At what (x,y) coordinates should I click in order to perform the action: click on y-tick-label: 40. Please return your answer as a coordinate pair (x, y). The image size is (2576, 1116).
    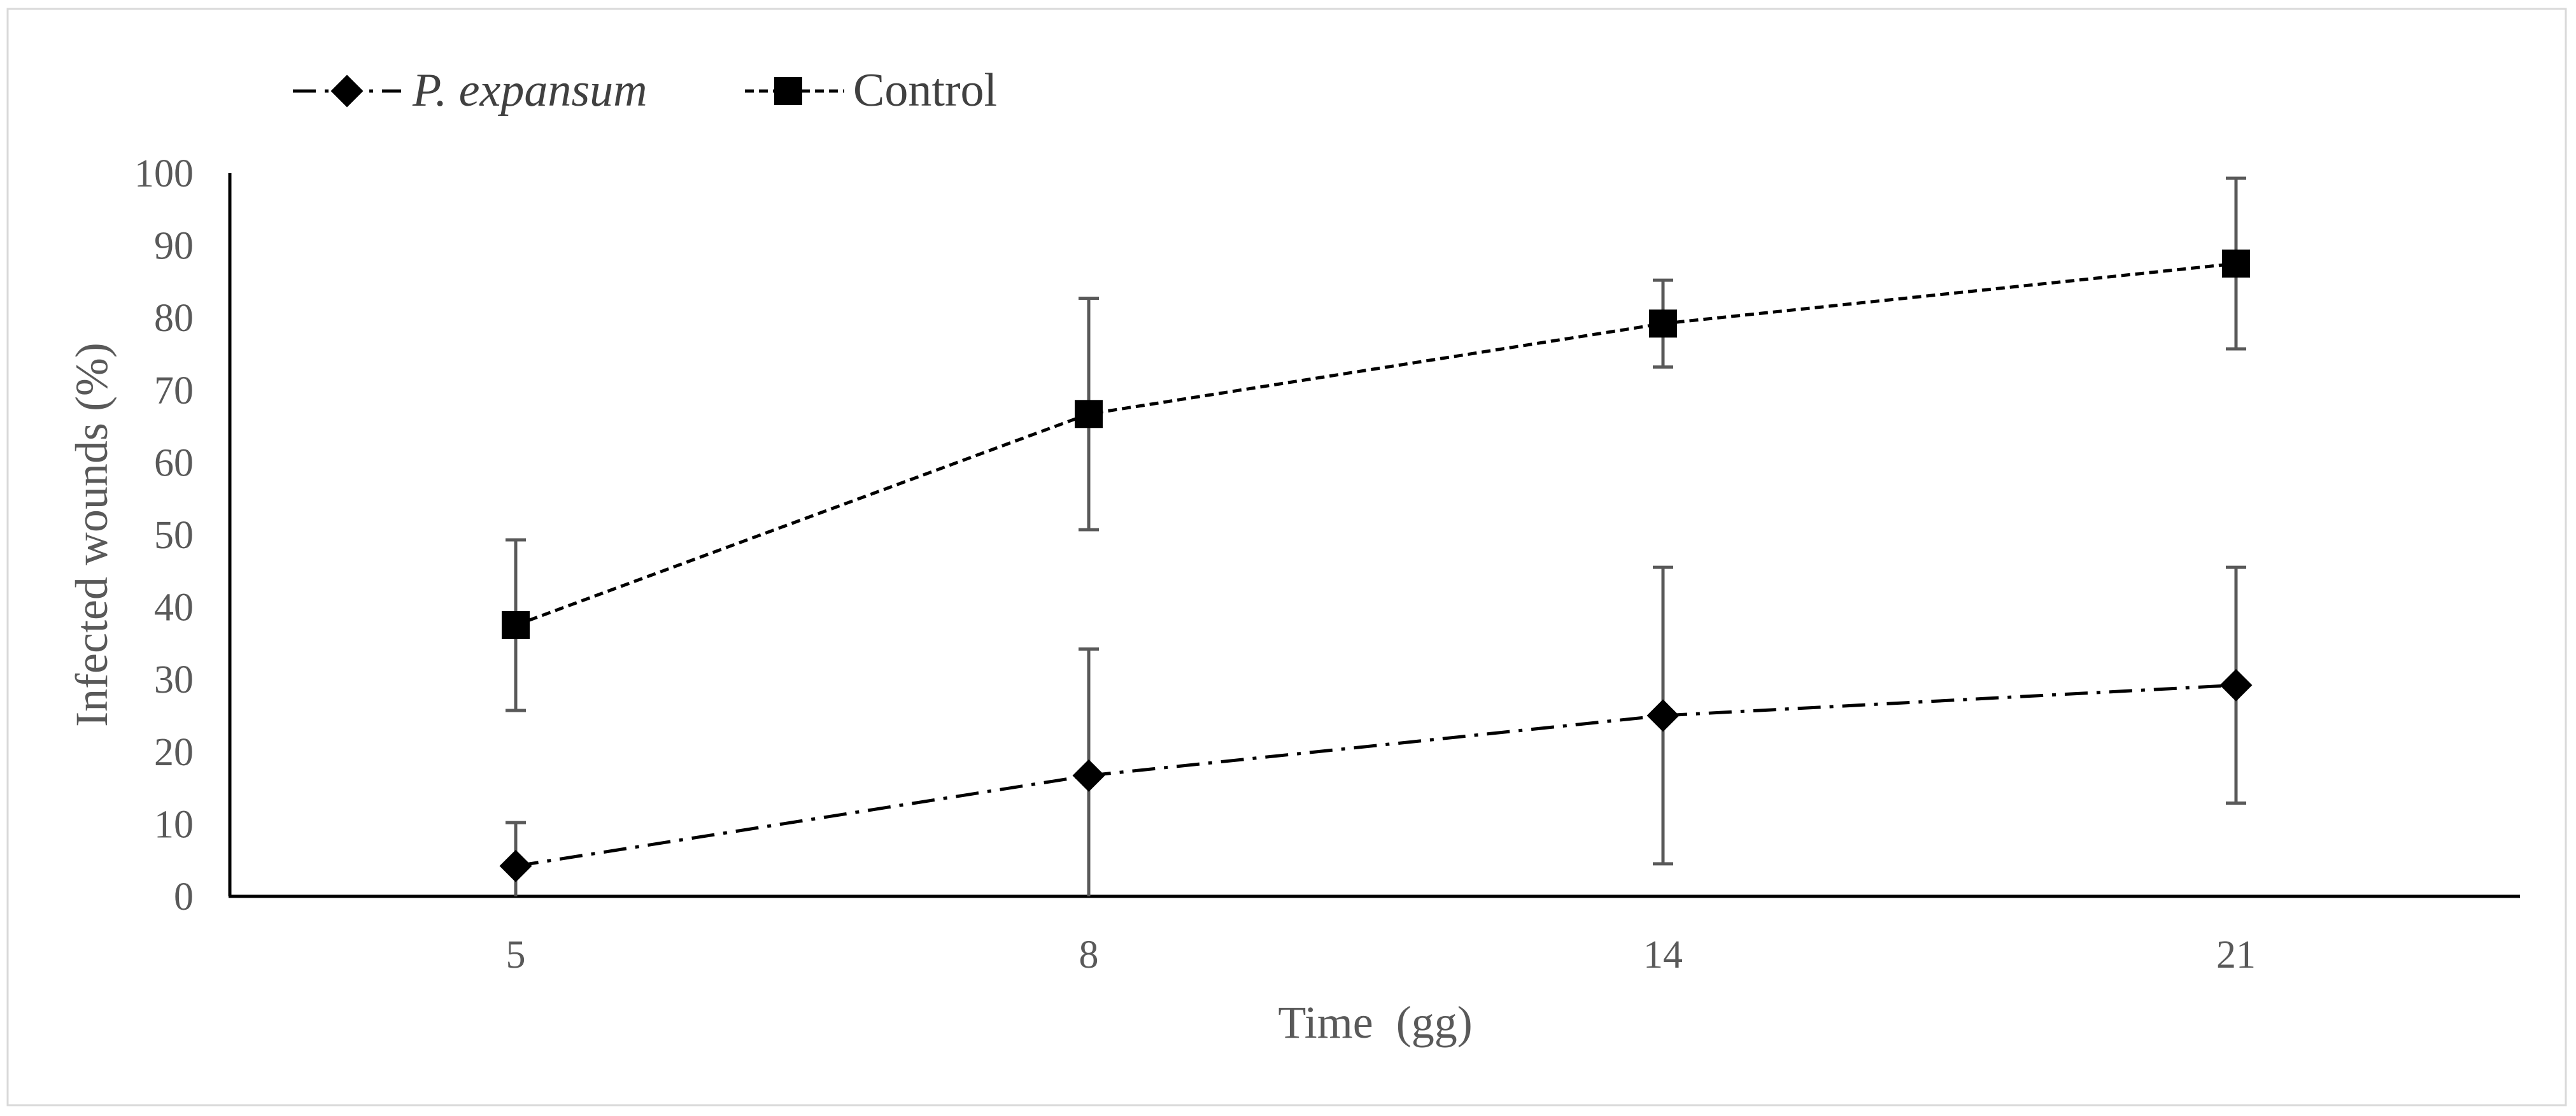
    Looking at the image, I should click on (174, 608).